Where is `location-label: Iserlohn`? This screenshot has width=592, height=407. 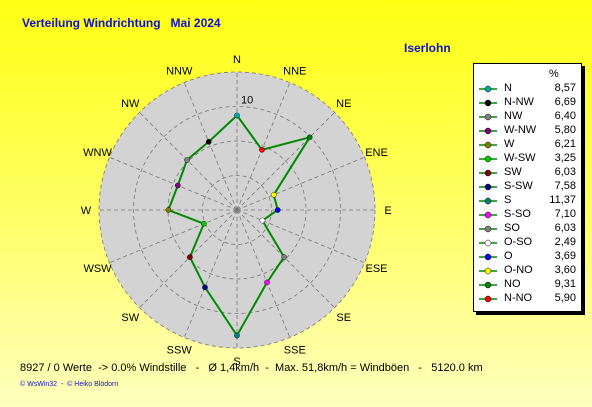
location-label: Iserlohn is located at coordinates (427, 48).